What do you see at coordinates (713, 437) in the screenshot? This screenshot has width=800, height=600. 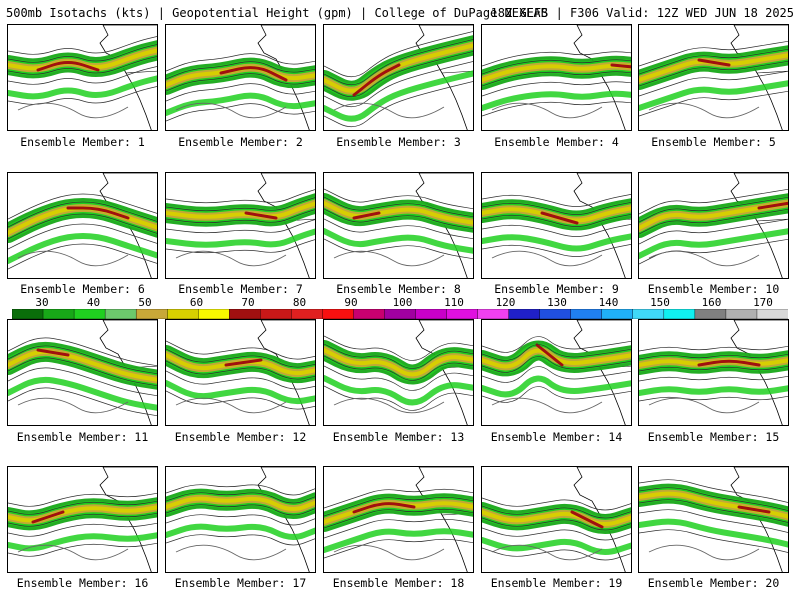 I see `ensemble-member-label: Ensemble Member: 15` at bounding box center [713, 437].